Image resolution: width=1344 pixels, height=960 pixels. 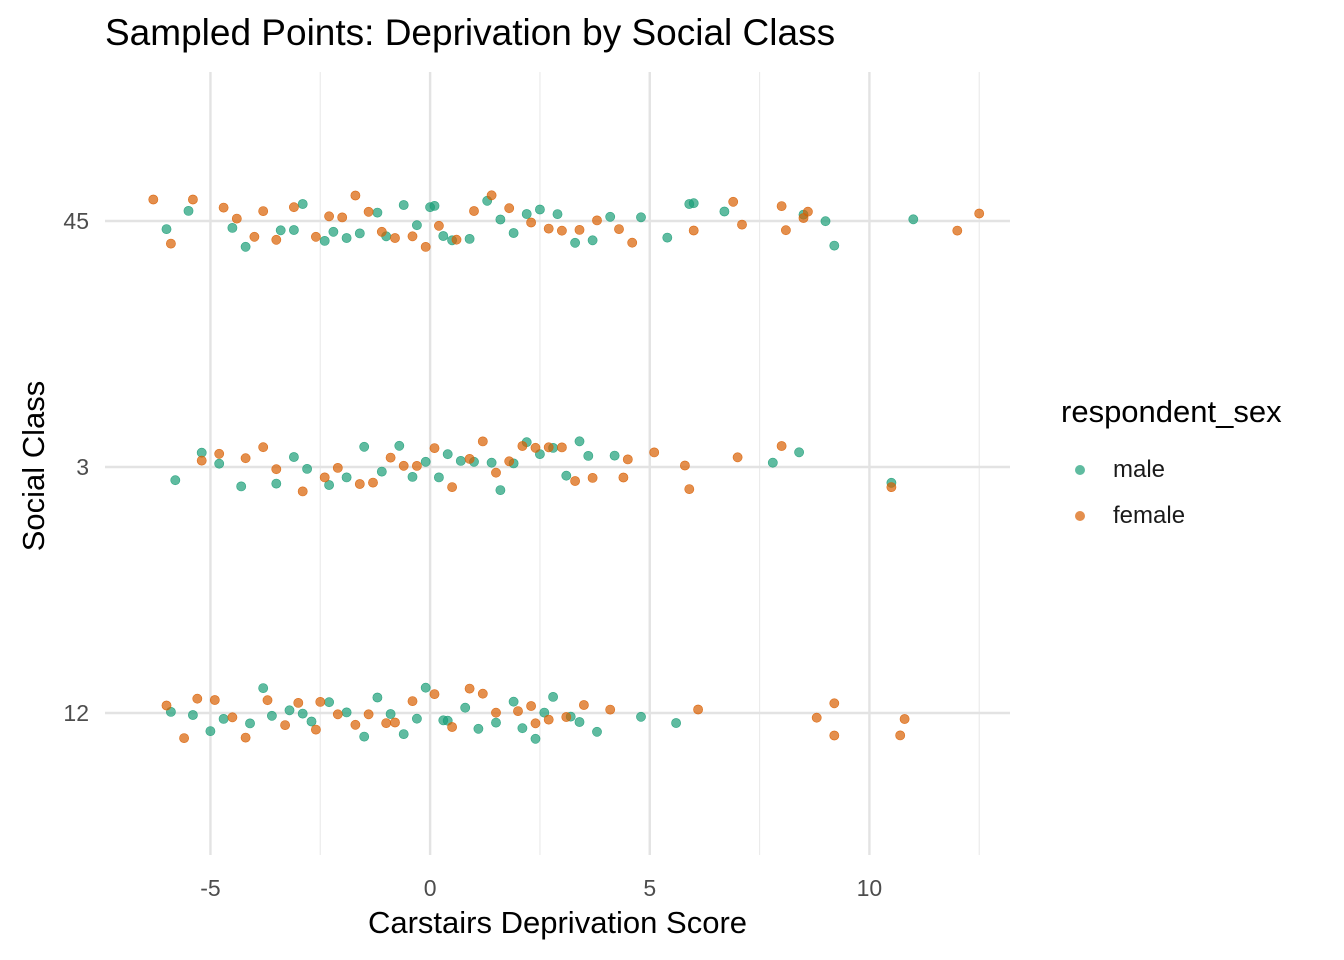 What do you see at coordinates (76, 221) in the screenshot?
I see `y-tick-label: 45` at bounding box center [76, 221].